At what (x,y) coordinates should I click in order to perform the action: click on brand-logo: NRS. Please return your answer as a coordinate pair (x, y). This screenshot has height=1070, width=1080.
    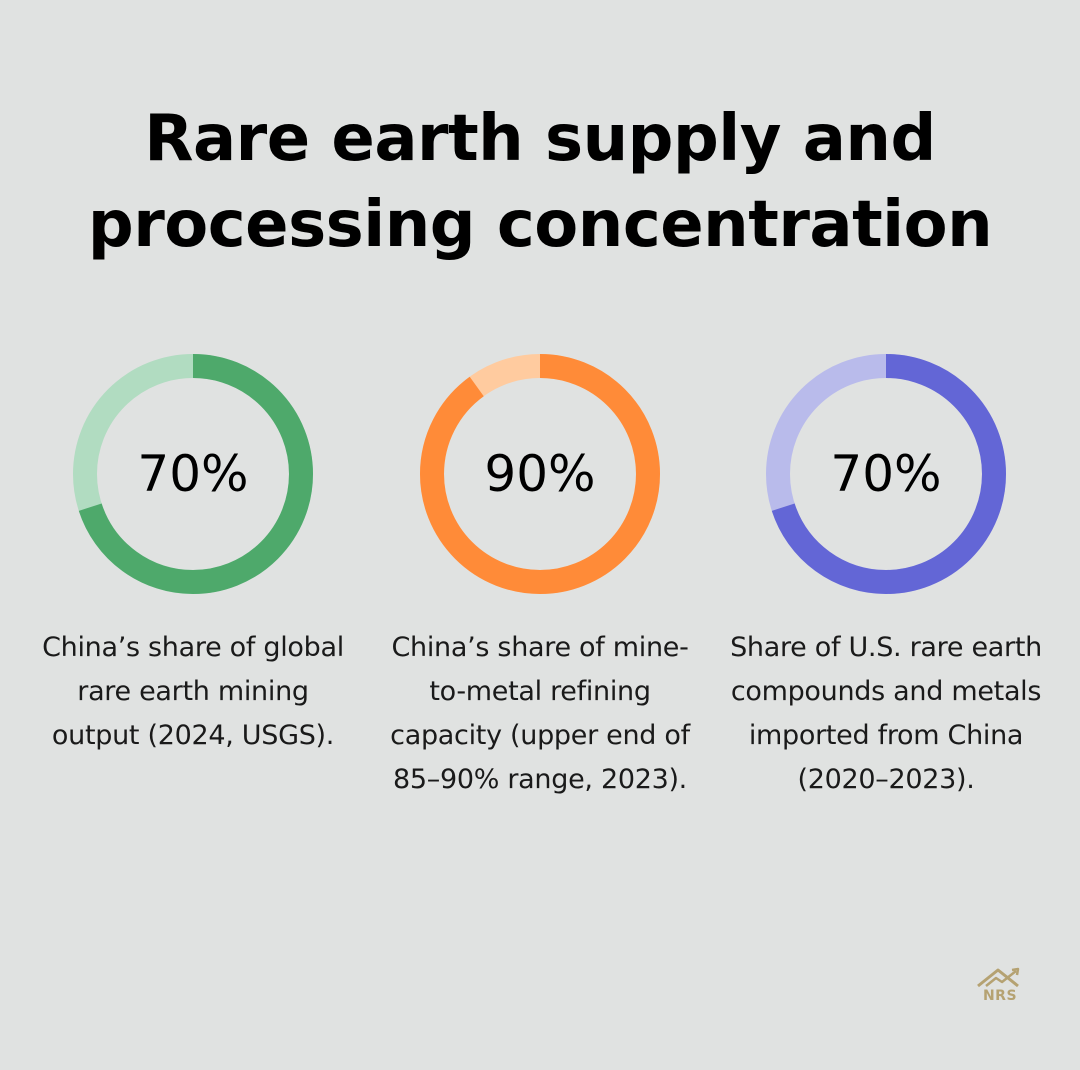
    Looking at the image, I should click on (1000, 988).